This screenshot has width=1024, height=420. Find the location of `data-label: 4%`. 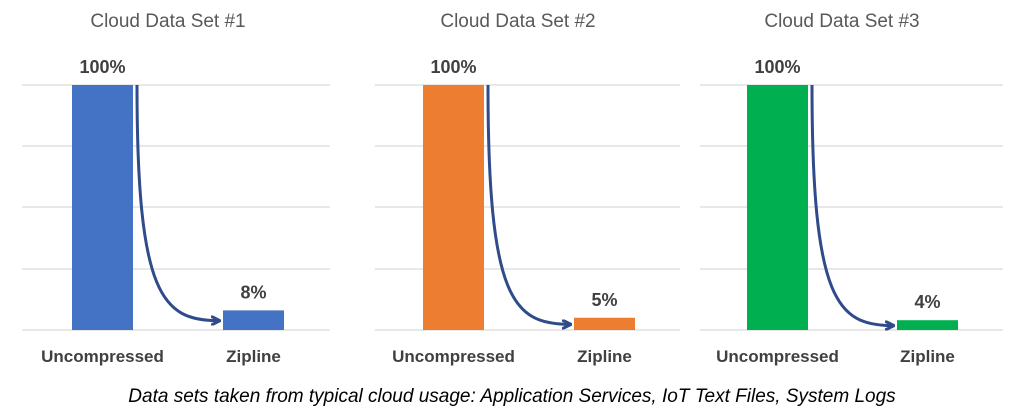

data-label: 4% is located at coordinates (927, 302).